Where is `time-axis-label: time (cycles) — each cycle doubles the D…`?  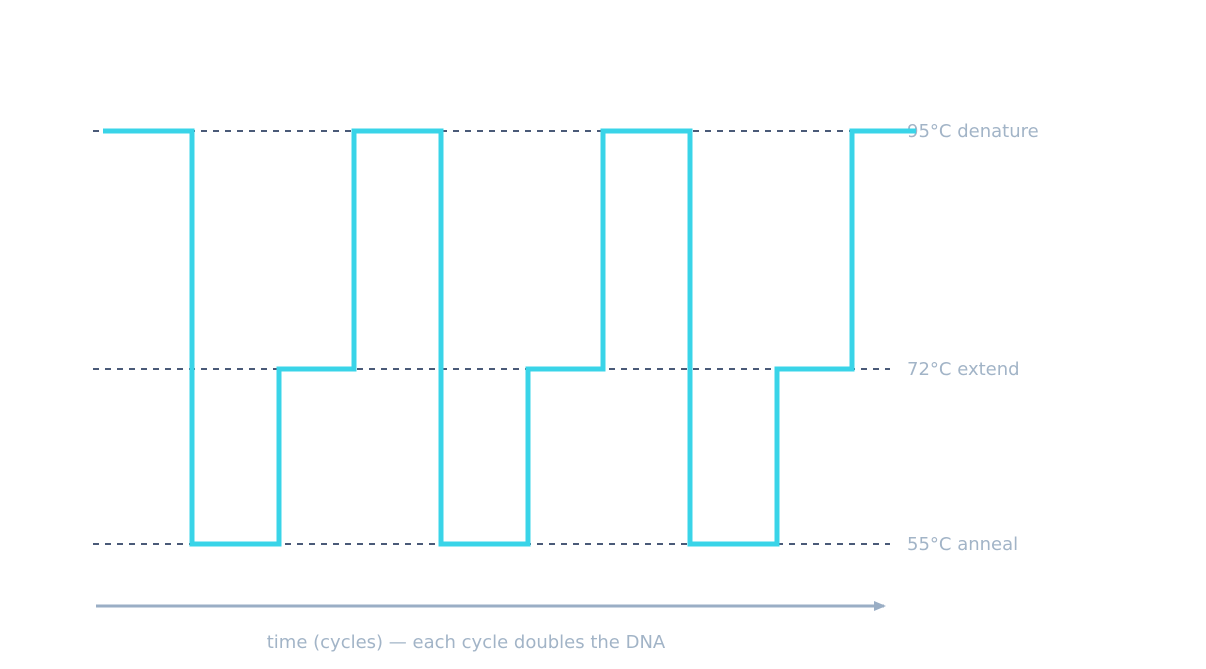 time-axis-label: time (cycles) — each cycle doubles the D… is located at coordinates (466, 642).